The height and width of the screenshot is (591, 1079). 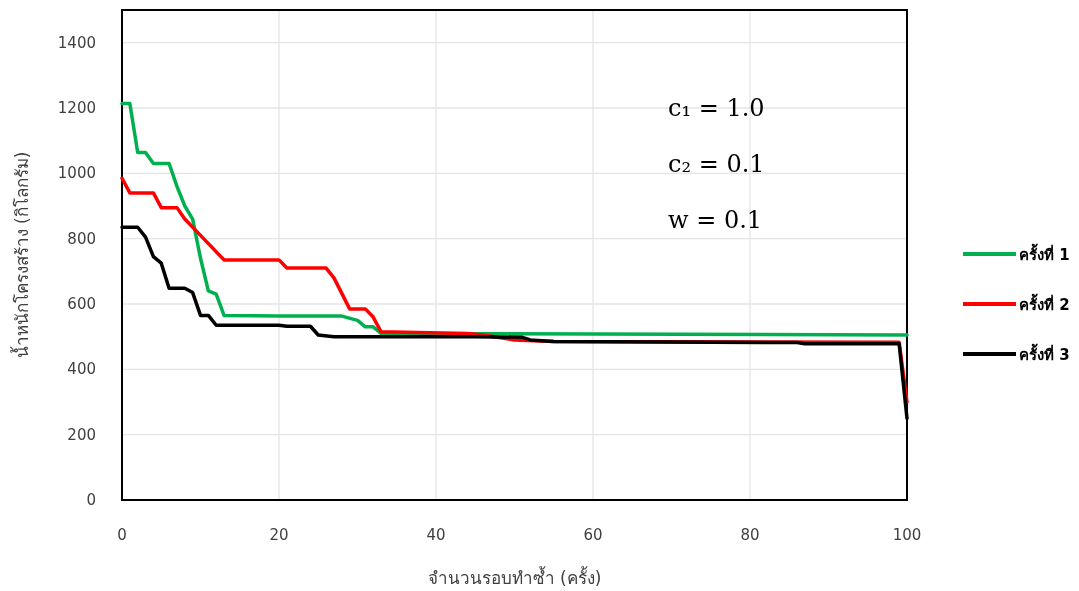 What do you see at coordinates (514, 577) in the screenshot?
I see `x-axis-title: จำนวนรอบทำซ้ำ (ครั้ง)` at bounding box center [514, 577].